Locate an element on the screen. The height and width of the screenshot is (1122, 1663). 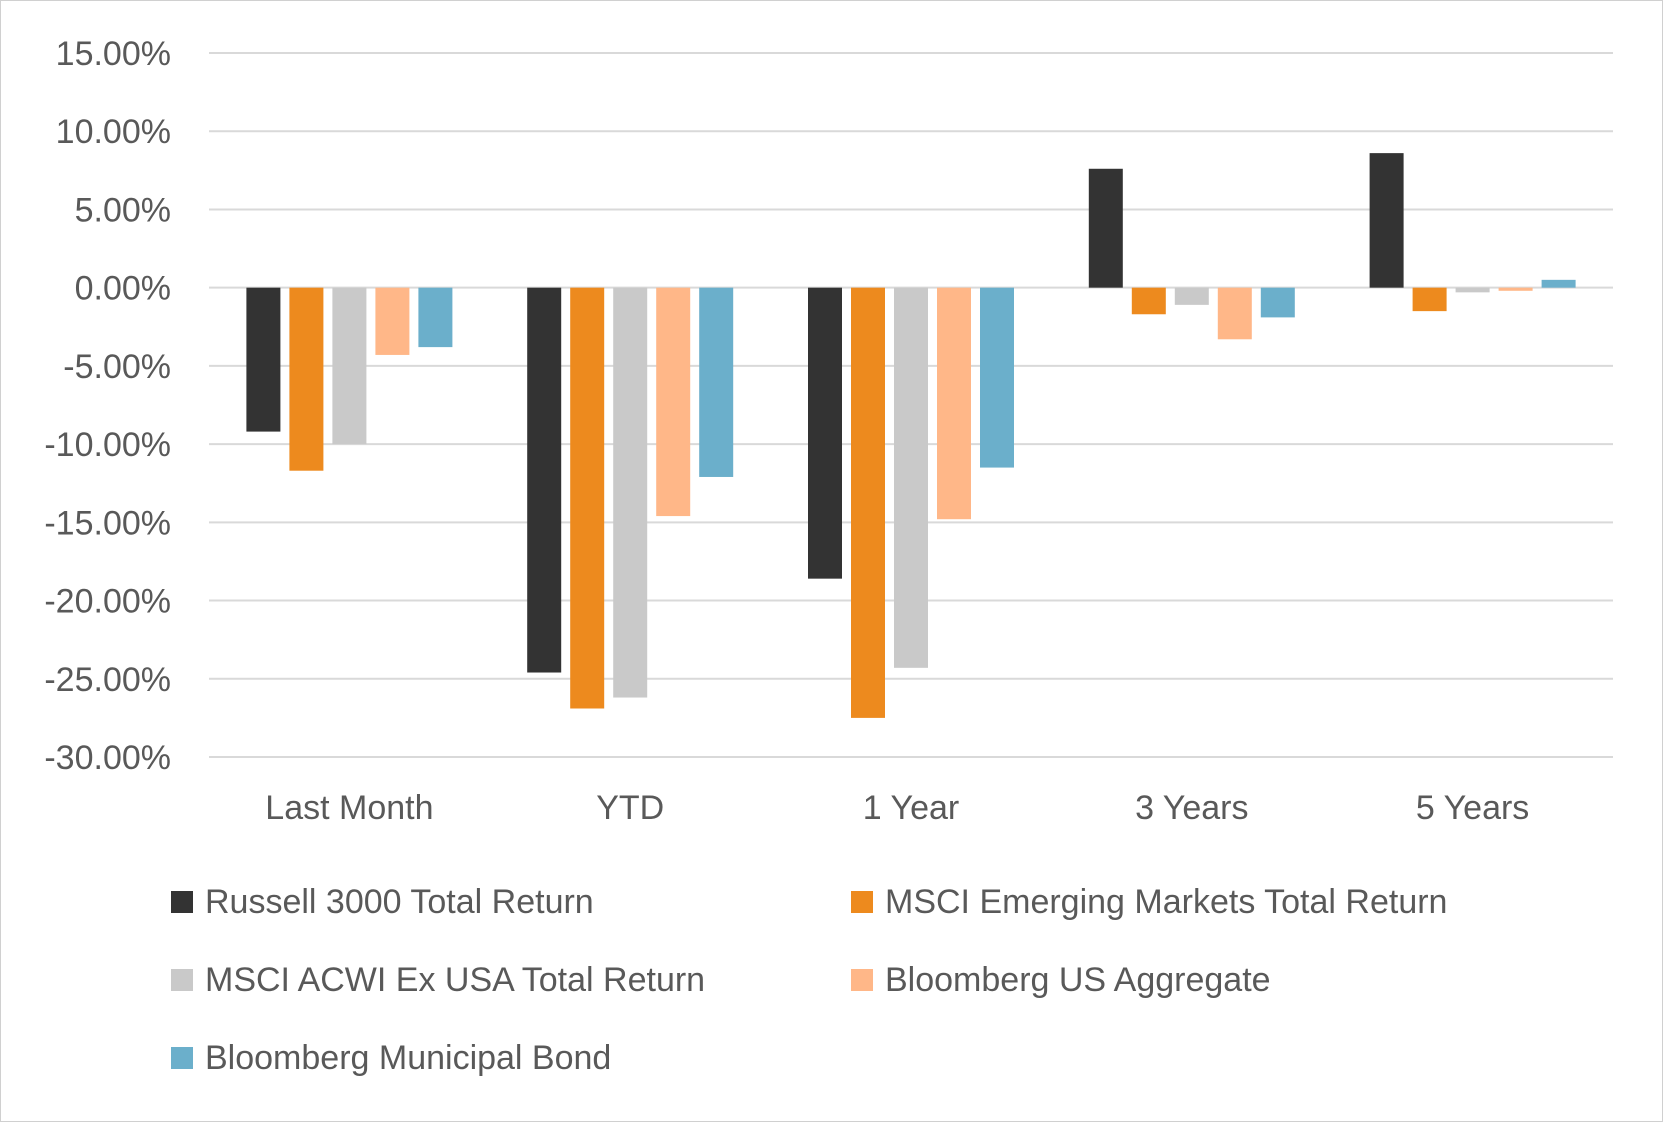
bar-bloomberg-municipal-bond-ytd is located at coordinates (716, 382).